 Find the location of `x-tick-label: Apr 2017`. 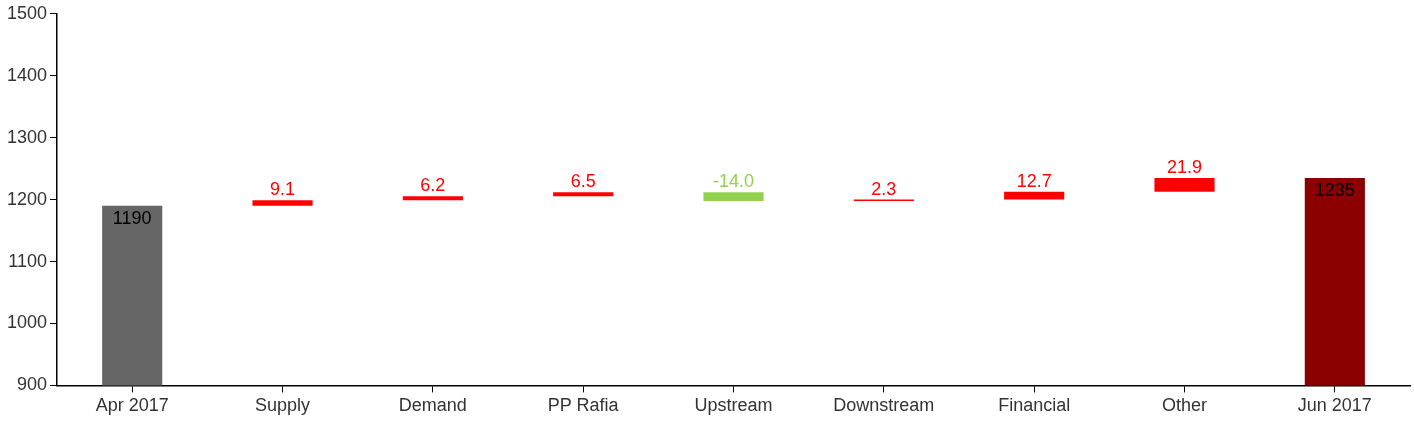

x-tick-label: Apr 2017 is located at coordinates (132, 405).